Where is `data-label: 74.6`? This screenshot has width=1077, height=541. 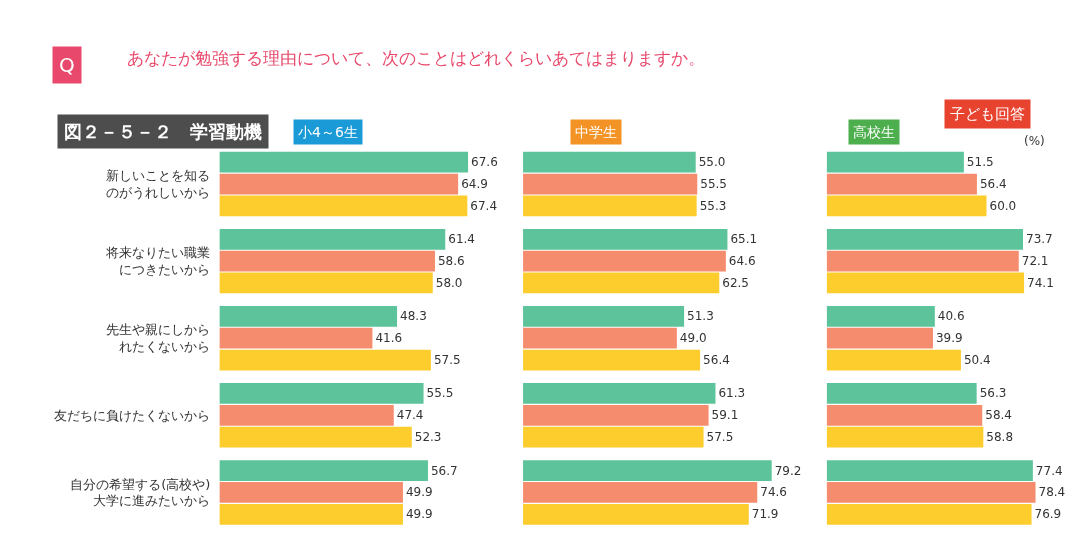
data-label: 74.6 is located at coordinates (773, 492).